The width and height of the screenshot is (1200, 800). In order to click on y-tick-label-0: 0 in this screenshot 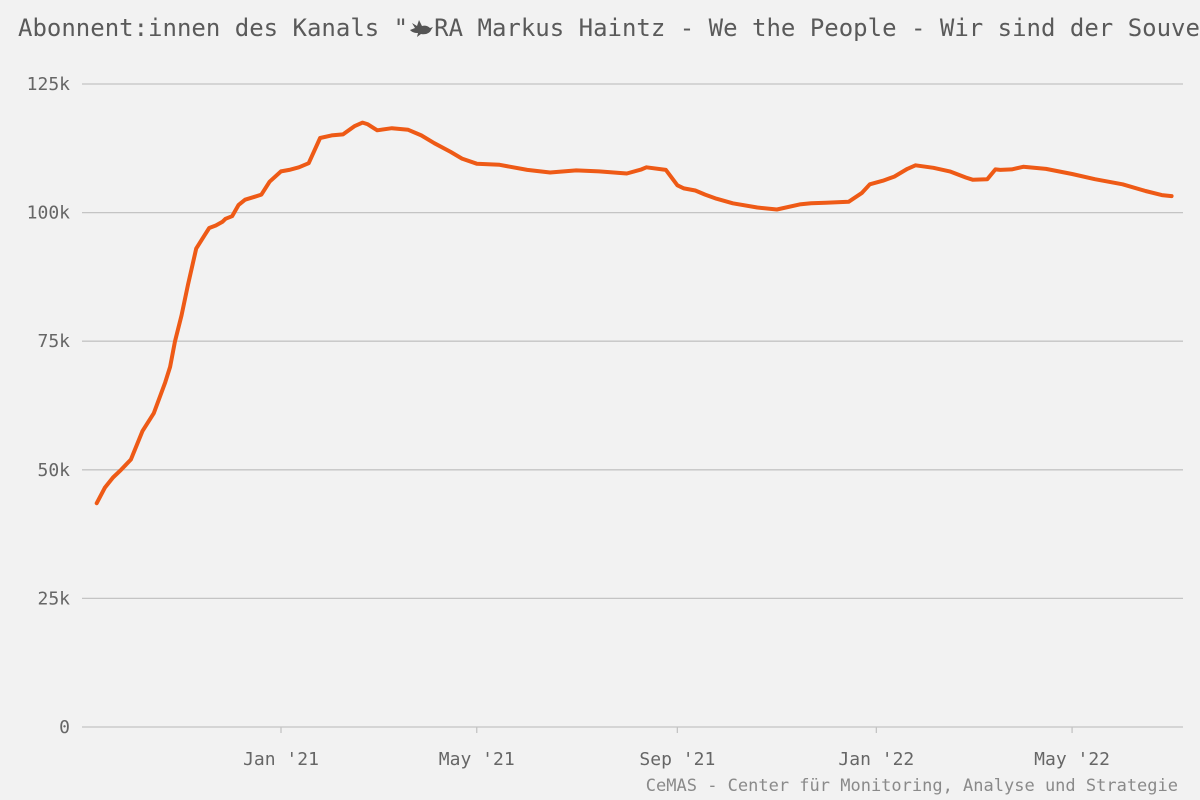, I will do `click(64, 727)`.